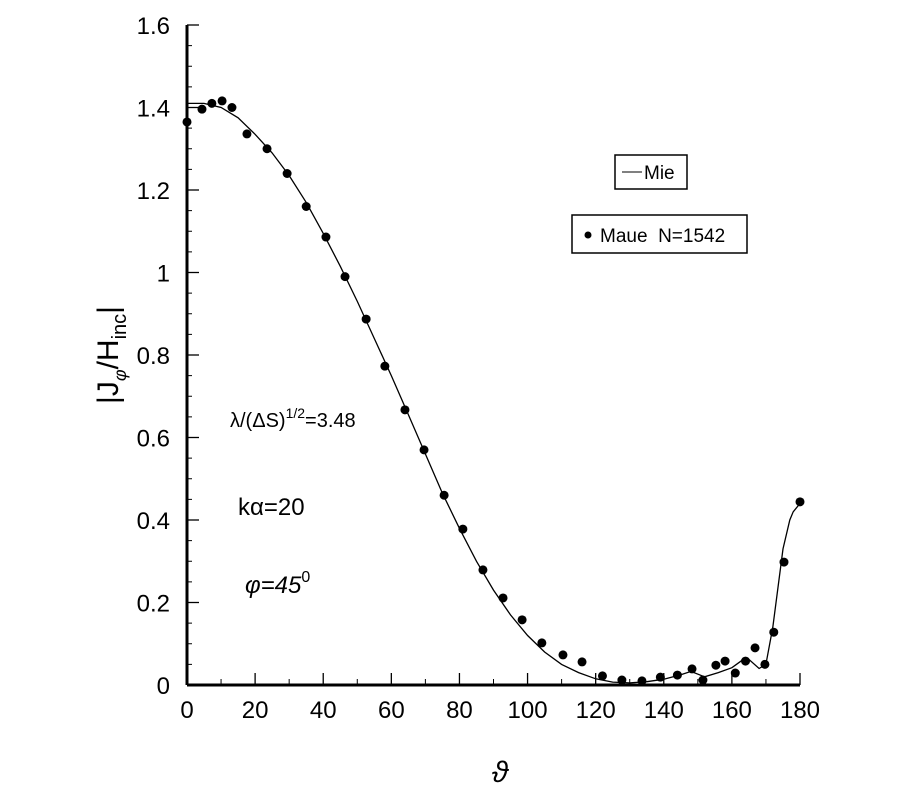 This screenshot has height=805, width=900. What do you see at coordinates (153, 521) in the screenshot?
I see `y-tick-label: 0.4` at bounding box center [153, 521].